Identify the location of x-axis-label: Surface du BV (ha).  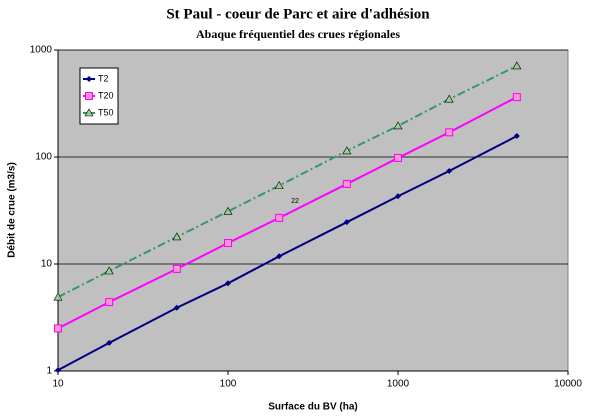
(312, 407).